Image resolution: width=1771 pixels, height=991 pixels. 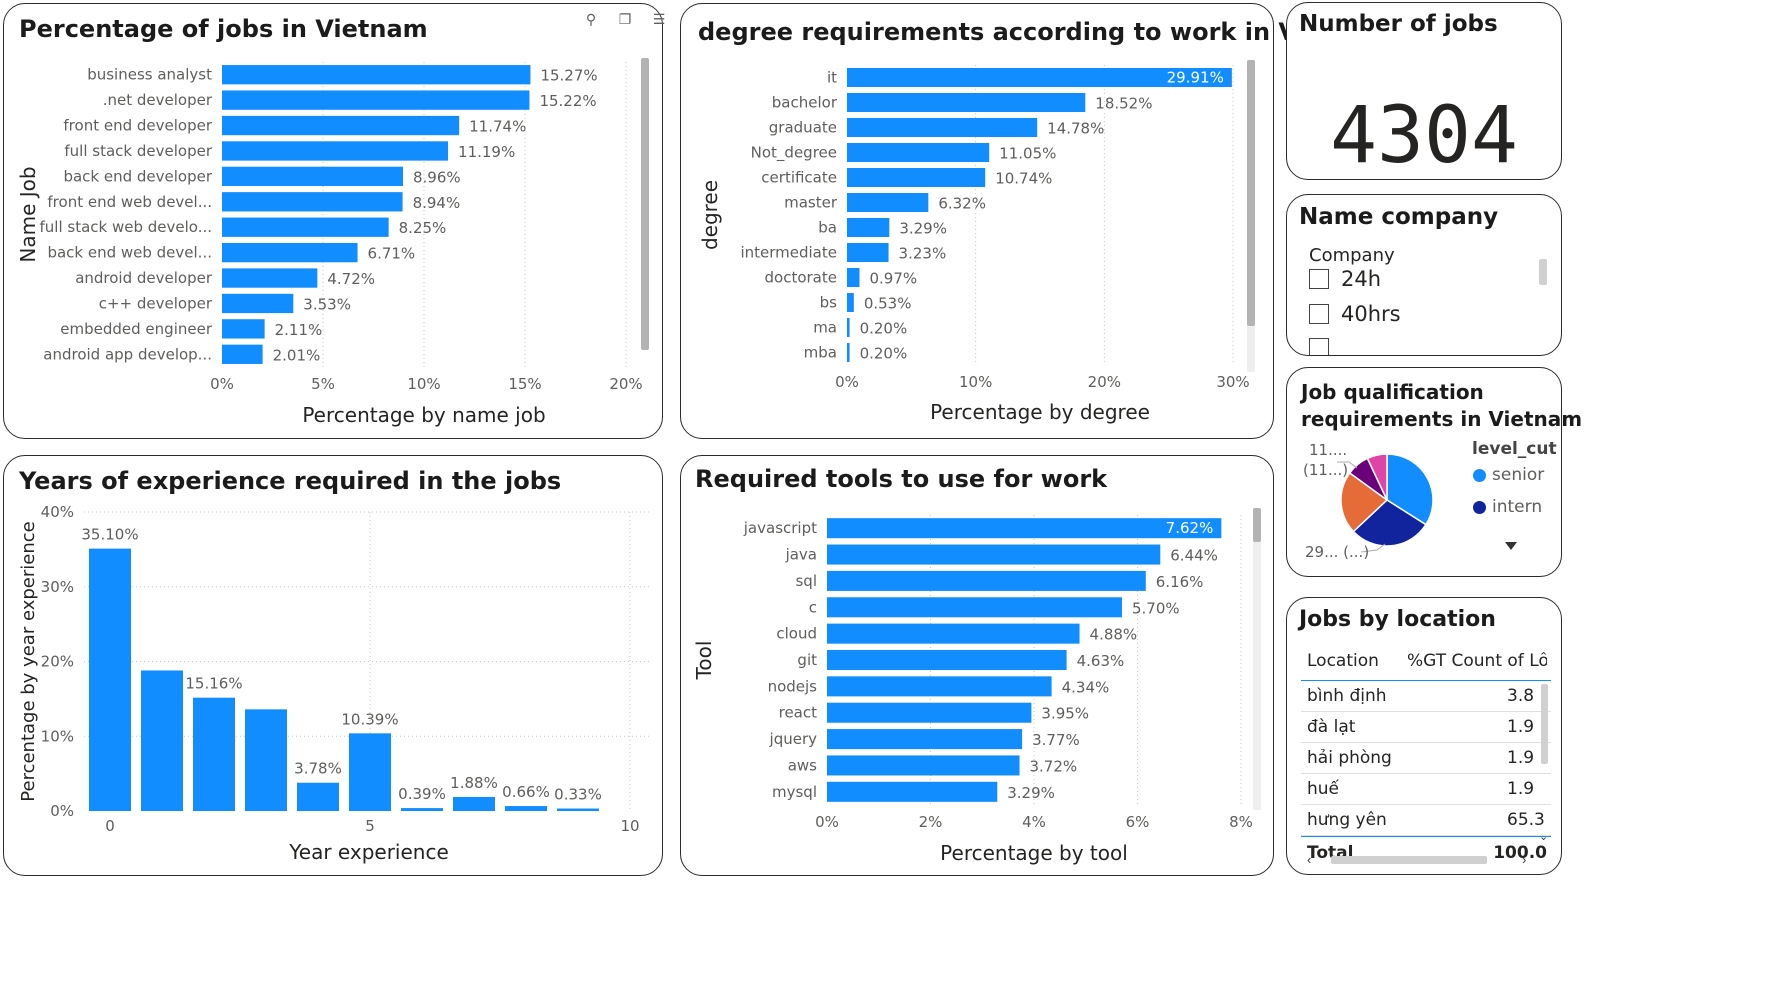 I want to click on pie-label-top-2: (11...), so click(x=1326, y=470).